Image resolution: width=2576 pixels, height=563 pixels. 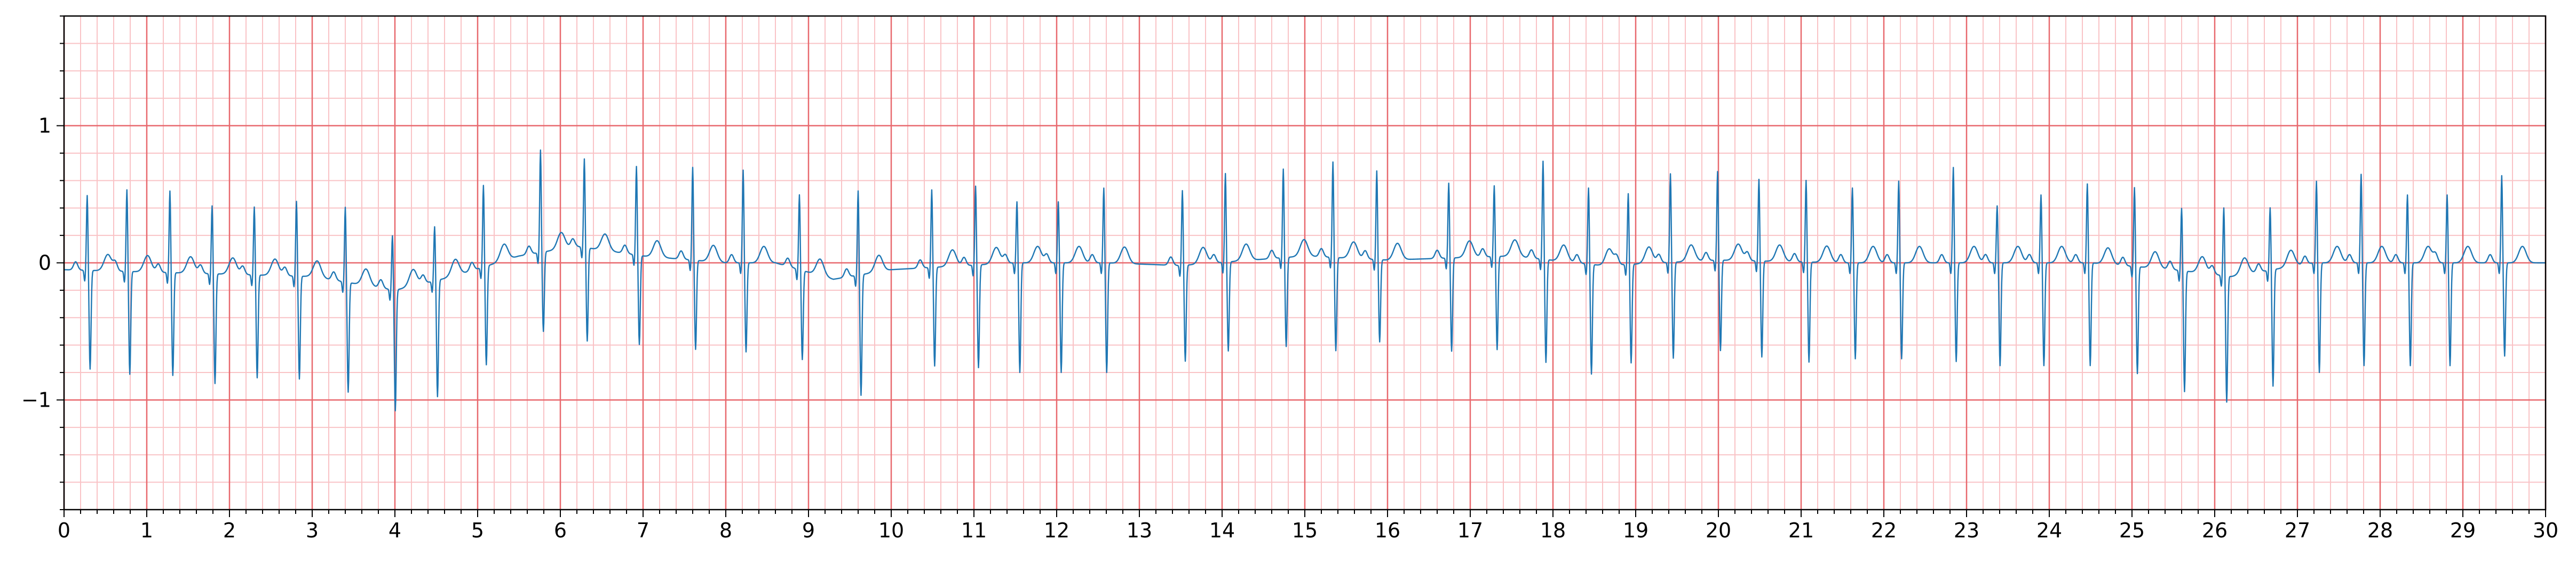 I want to click on x-tick-label: 0, so click(x=64, y=530).